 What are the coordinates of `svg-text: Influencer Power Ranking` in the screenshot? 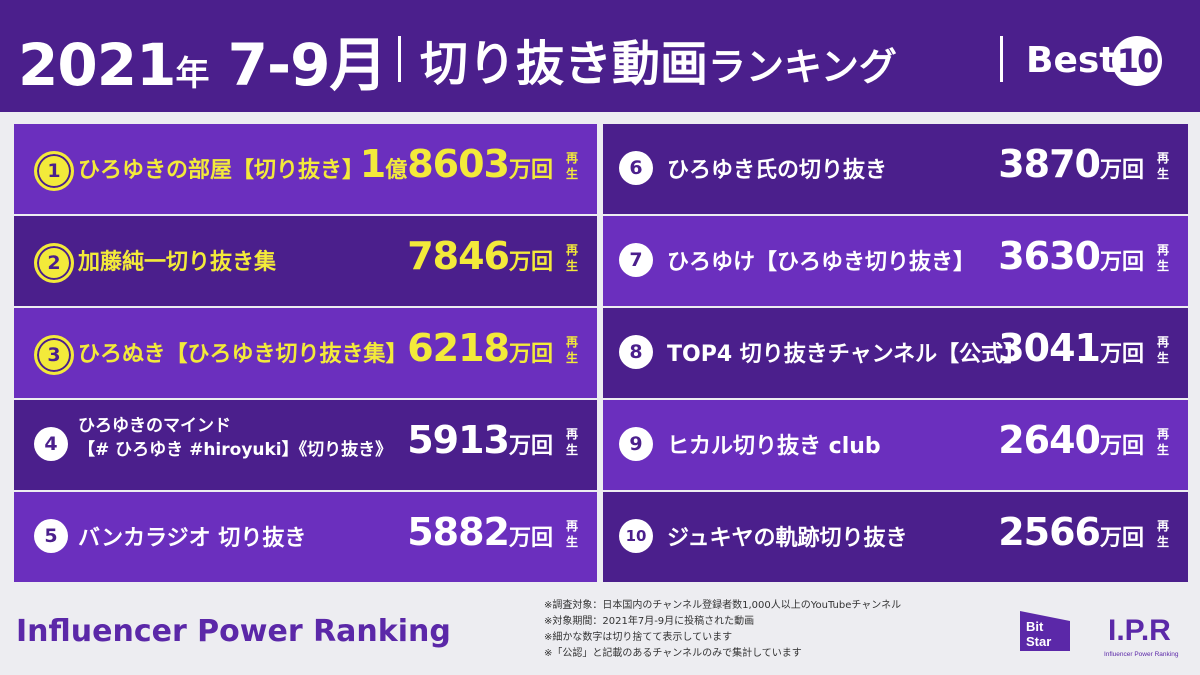 It's located at (1141, 654).